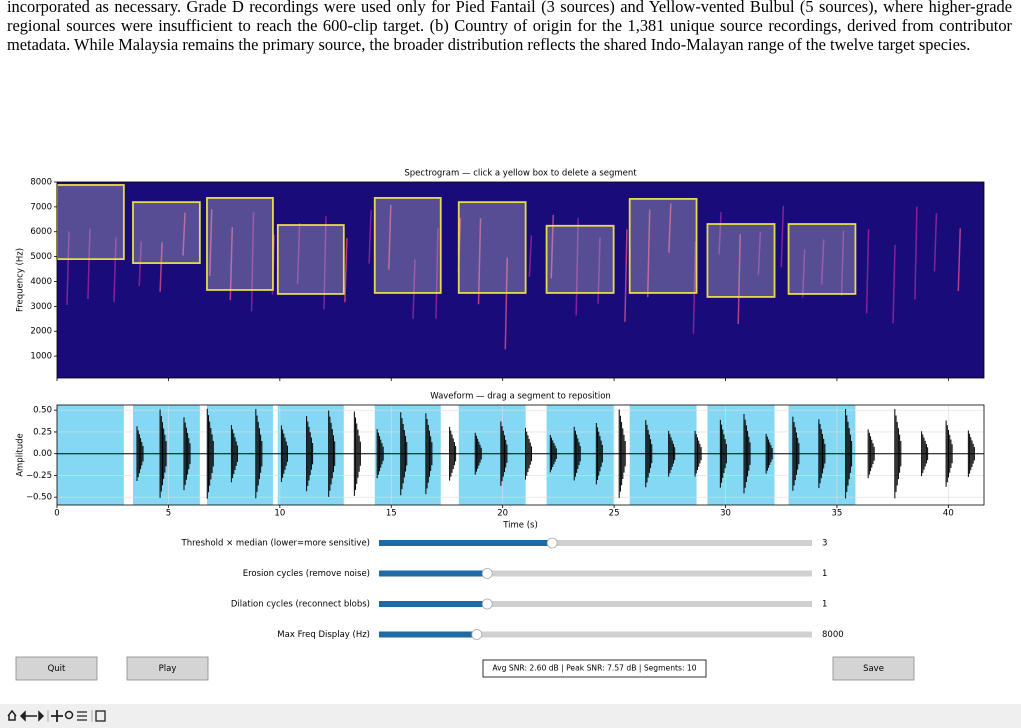 The image size is (1021, 728). I want to click on x-tick-label: 35, so click(837, 514).